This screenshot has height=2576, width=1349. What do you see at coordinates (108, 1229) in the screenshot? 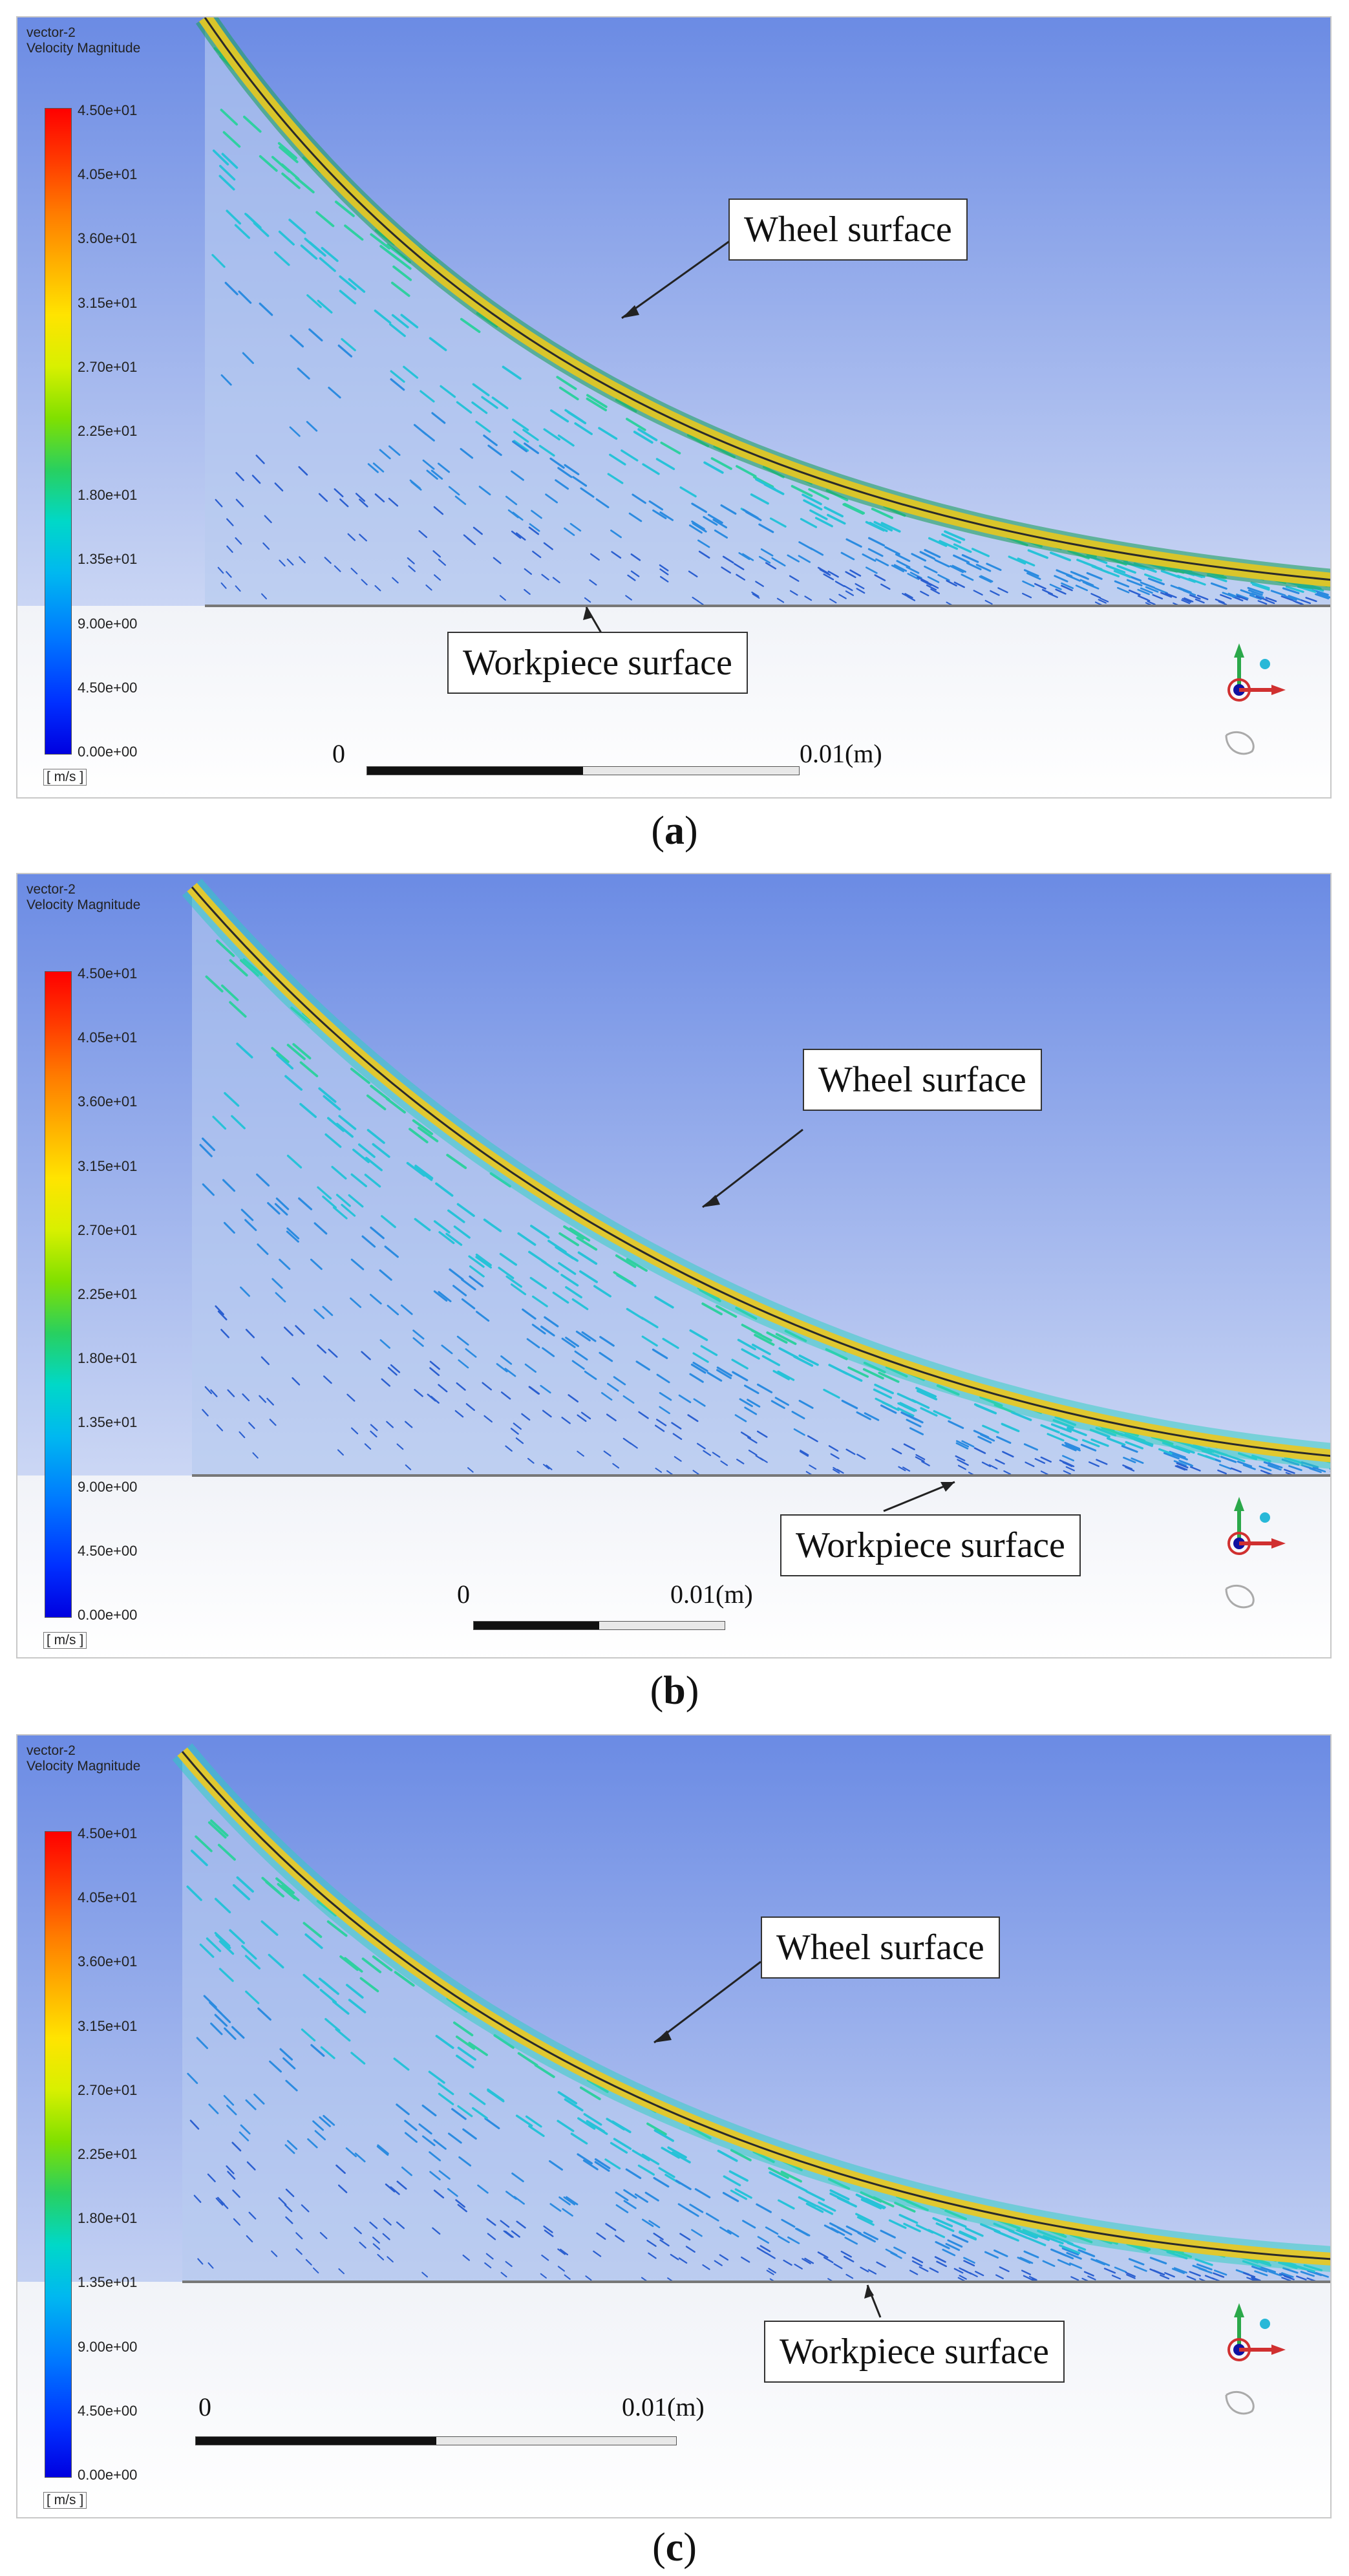
I see `colorbar-tick-label: 2.70e+01` at bounding box center [108, 1229].